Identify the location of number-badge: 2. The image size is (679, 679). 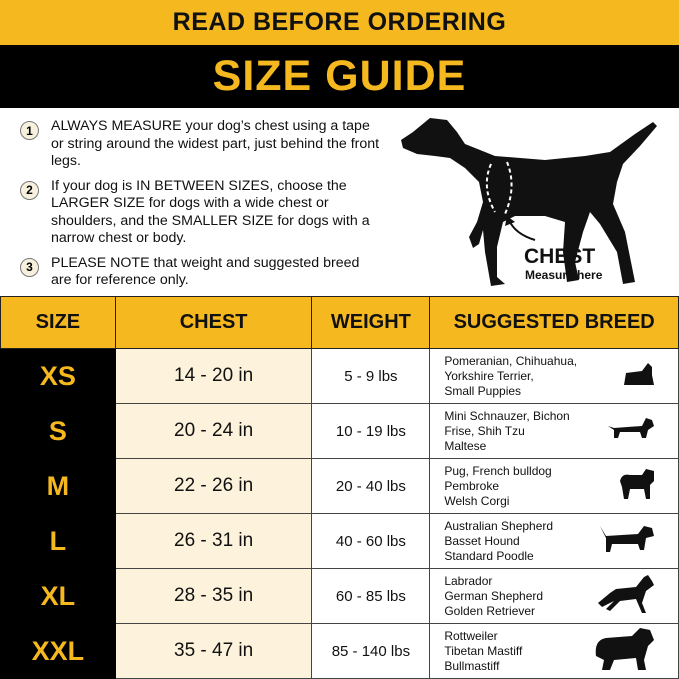
(29, 190).